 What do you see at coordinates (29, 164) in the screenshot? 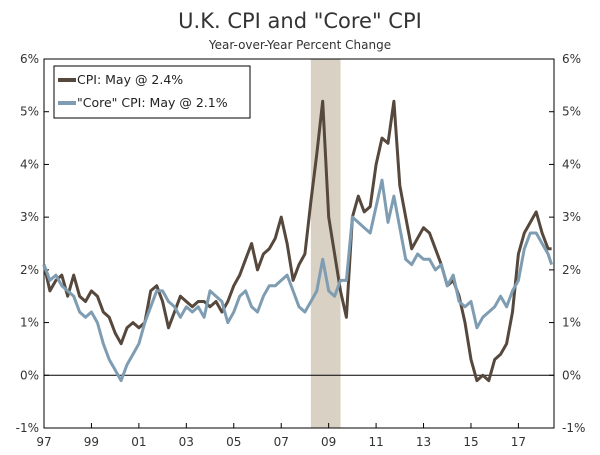
I see `y-tick-label-left: 4%` at bounding box center [29, 164].